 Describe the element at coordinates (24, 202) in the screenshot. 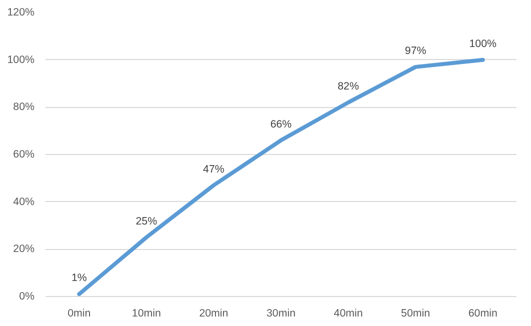

I see `y-tick-label: 40%` at that location.